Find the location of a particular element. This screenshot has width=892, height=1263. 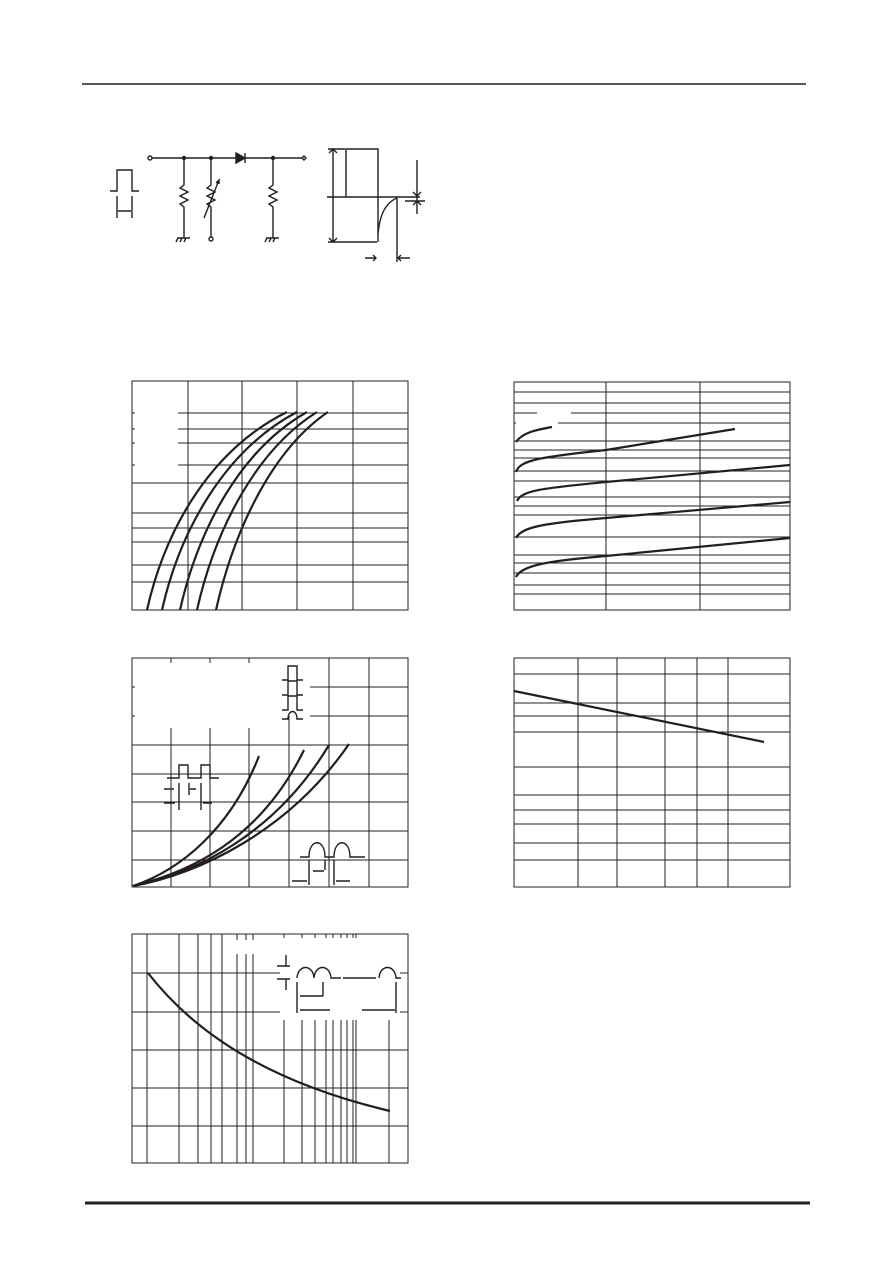

pulse-width-marker is located at coordinates (124, 207).